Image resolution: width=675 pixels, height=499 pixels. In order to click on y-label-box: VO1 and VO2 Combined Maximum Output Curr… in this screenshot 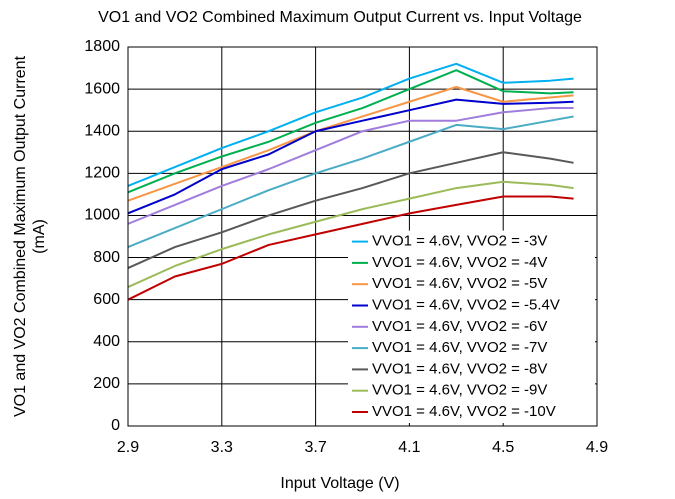, I will do `click(30, 236)`.